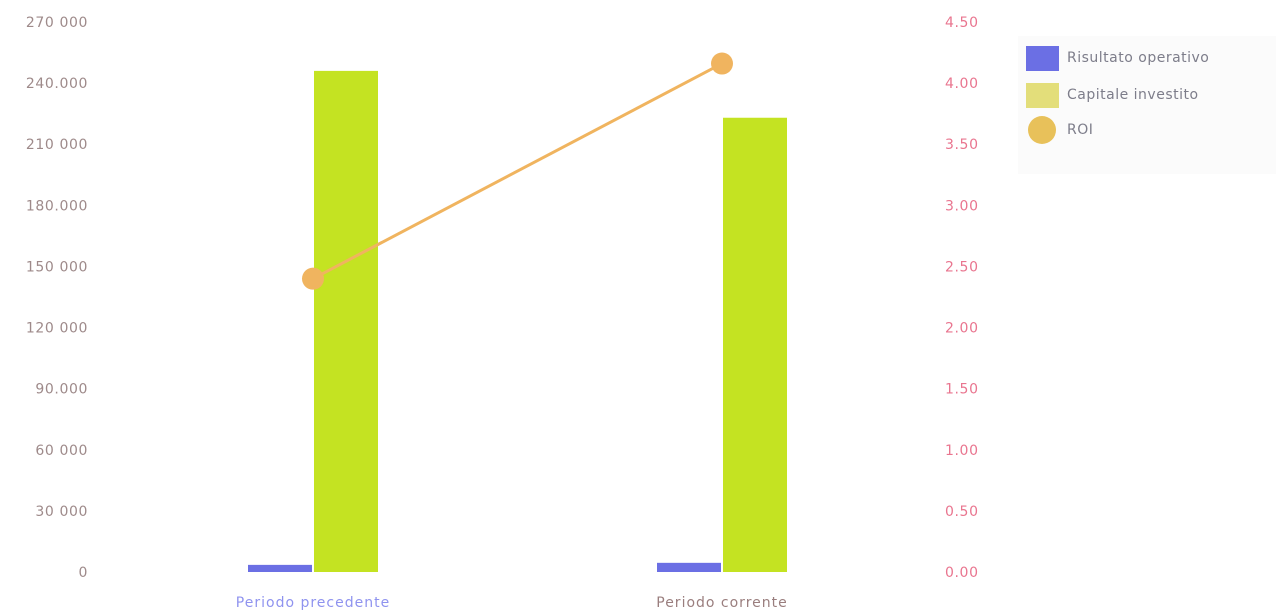 This screenshot has height=613, width=1277. What do you see at coordinates (962, 23) in the screenshot?
I see `right-axis-tick-label: 4.50` at bounding box center [962, 23].